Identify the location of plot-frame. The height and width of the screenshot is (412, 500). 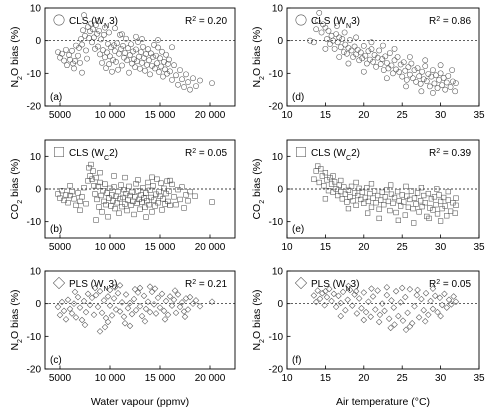
(383, 320).